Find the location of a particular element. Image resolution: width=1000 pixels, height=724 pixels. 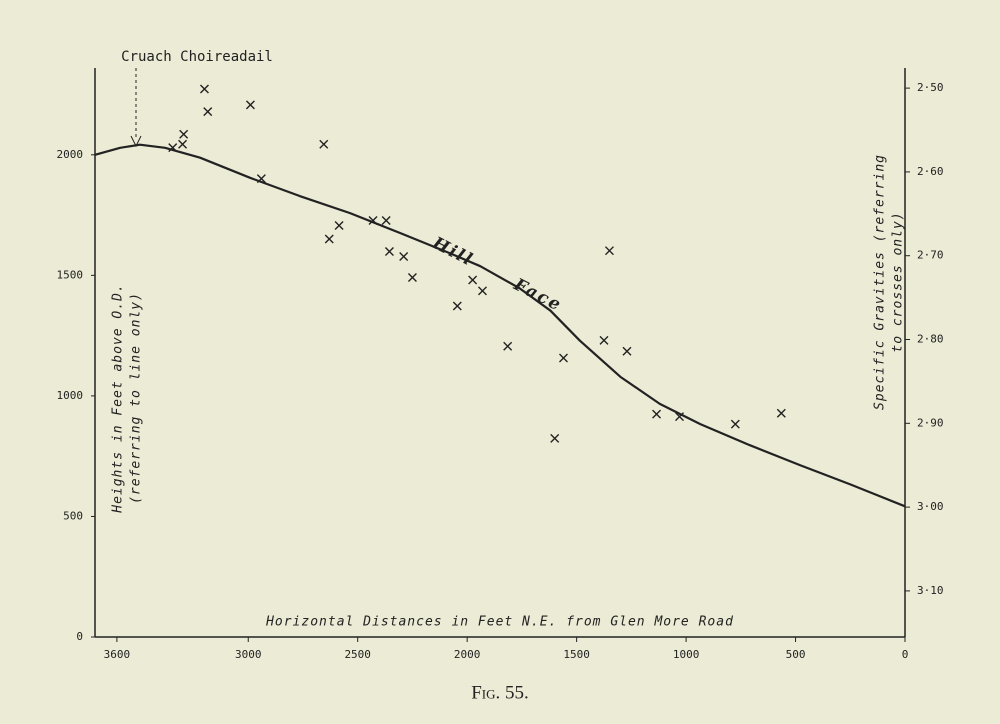

x-tick-label: 3000 is located at coordinates (248, 654).